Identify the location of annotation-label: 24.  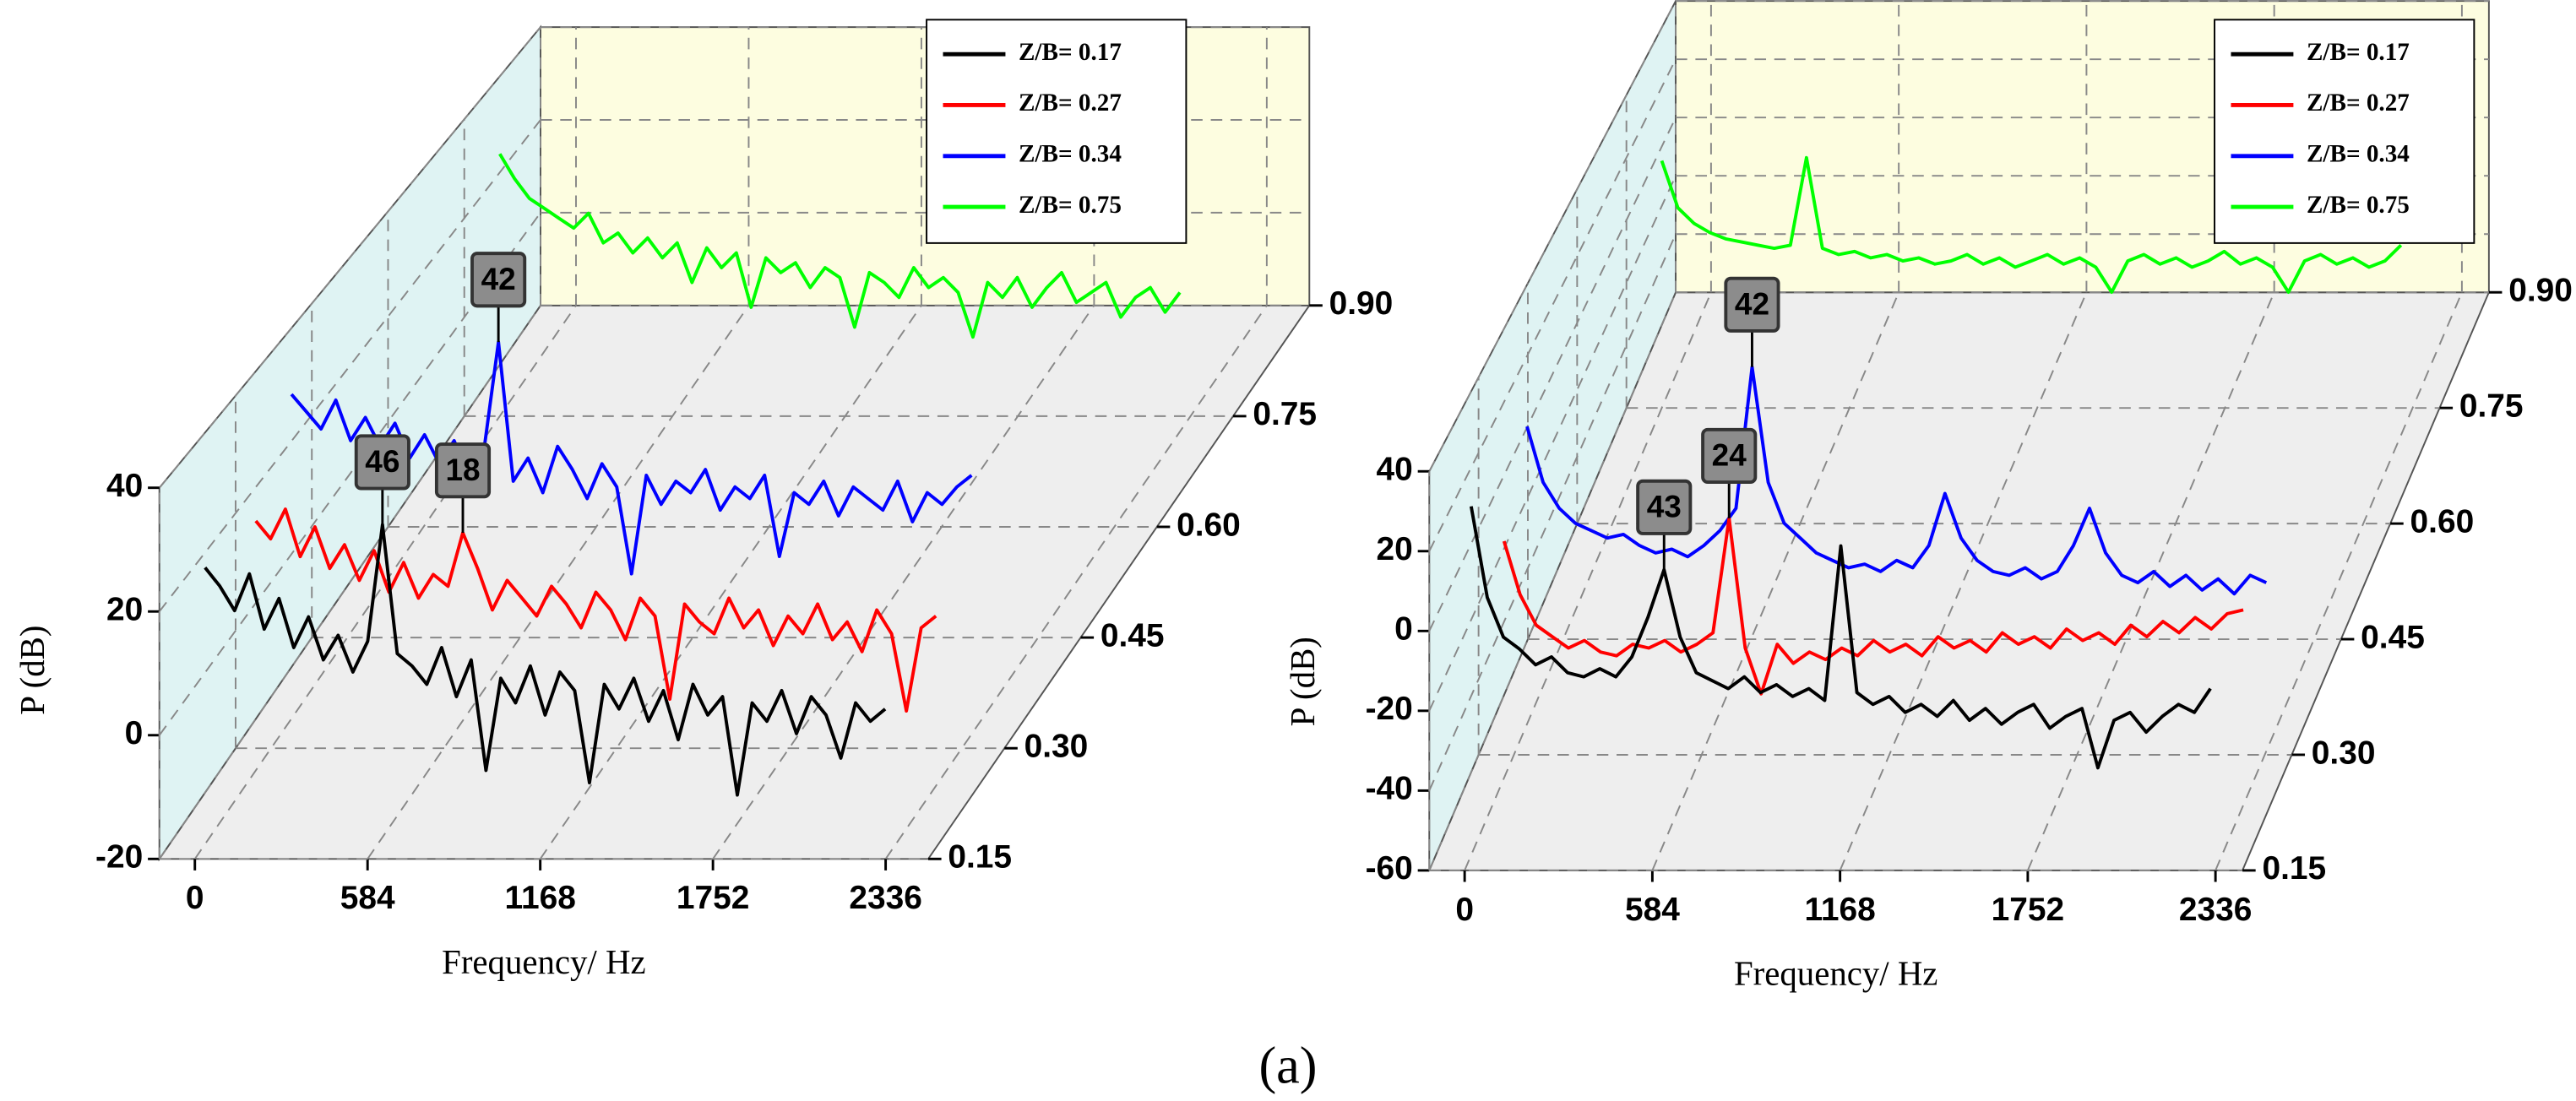
(1729, 455).